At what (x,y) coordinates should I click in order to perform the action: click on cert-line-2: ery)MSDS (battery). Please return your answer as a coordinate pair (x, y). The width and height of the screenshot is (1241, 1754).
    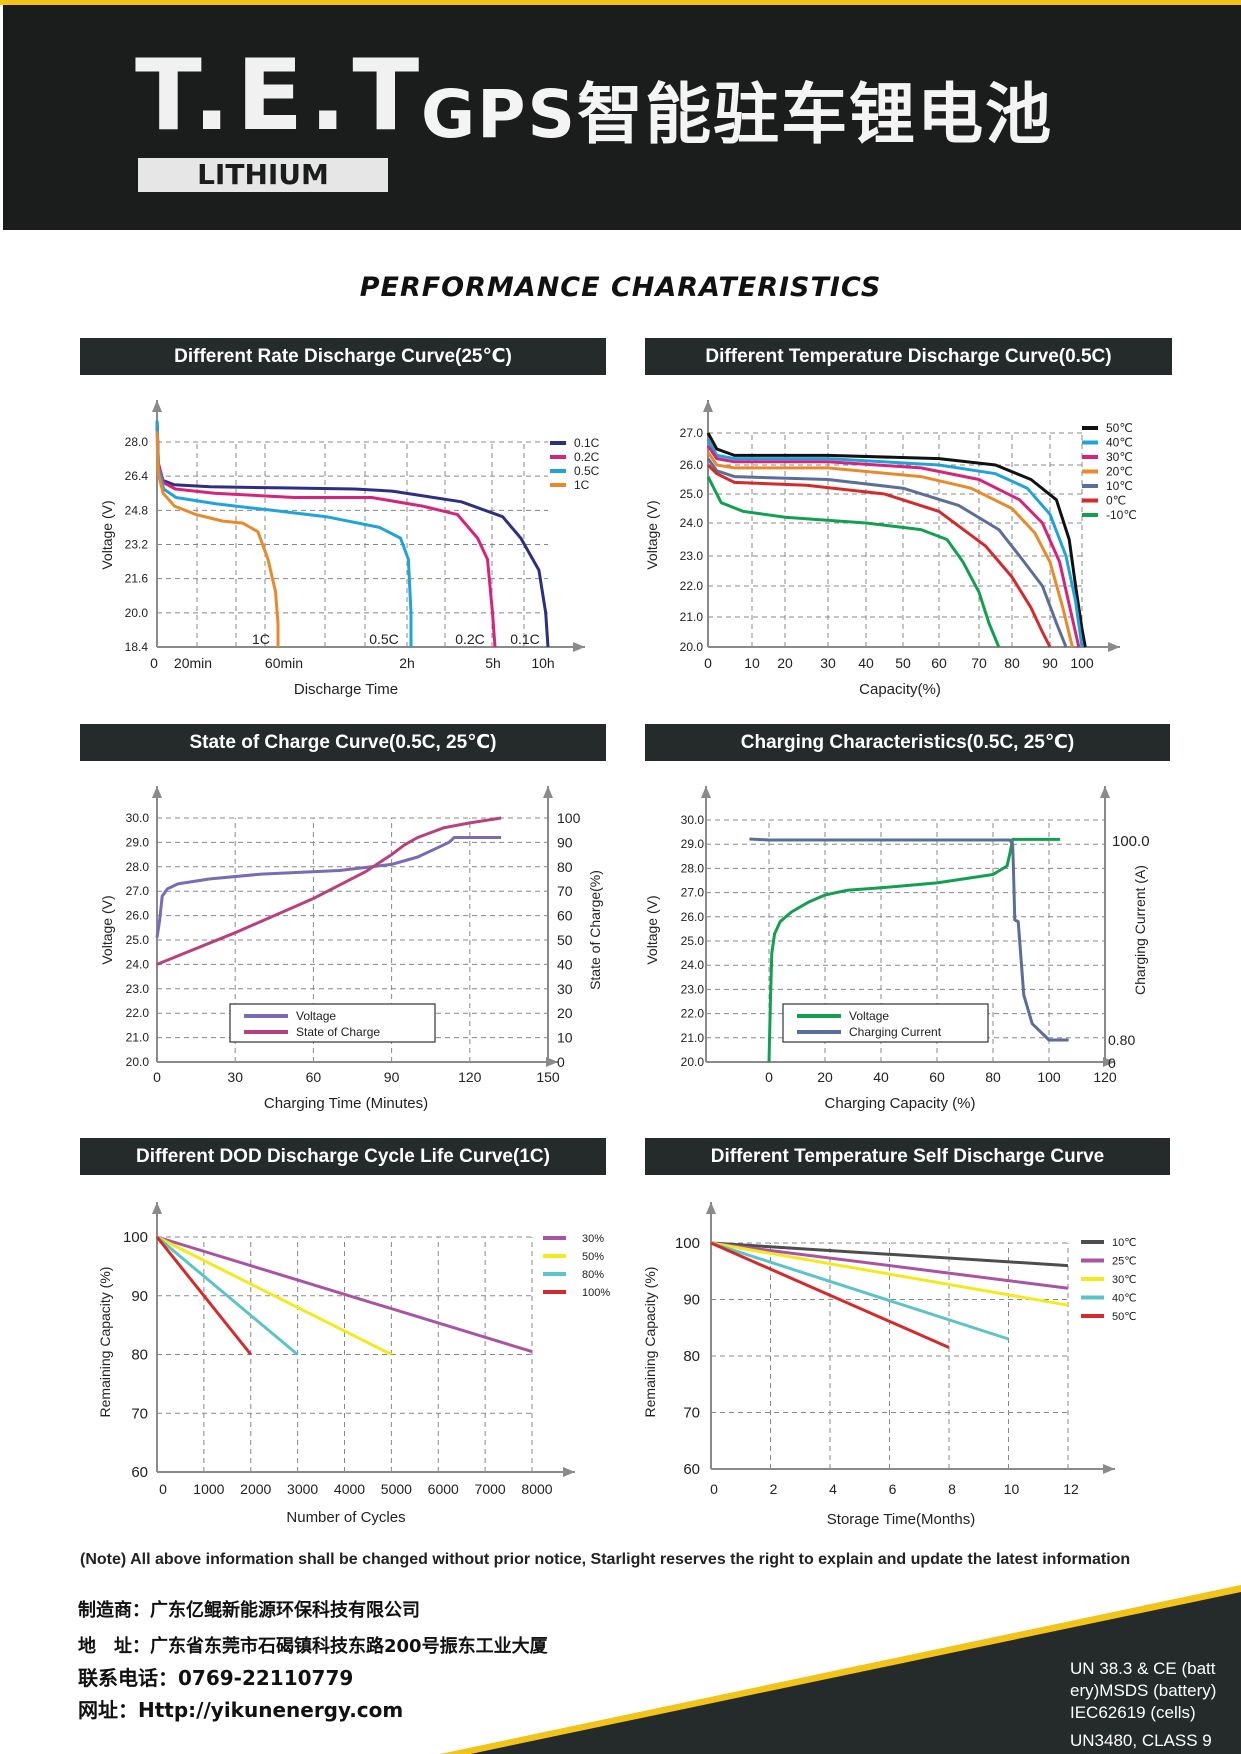
    Looking at the image, I should click on (1143, 1690).